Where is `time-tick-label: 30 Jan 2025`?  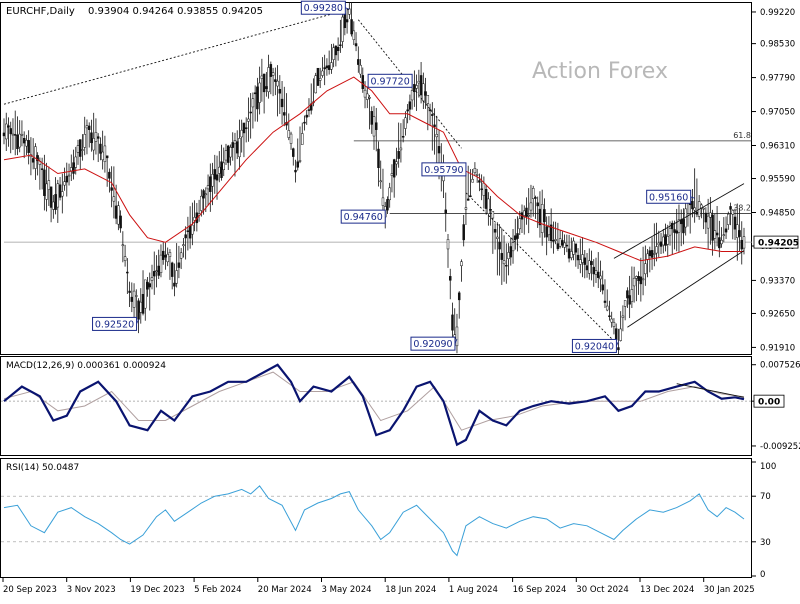 time-tick-label: 30 Jan 2025 is located at coordinates (729, 590).